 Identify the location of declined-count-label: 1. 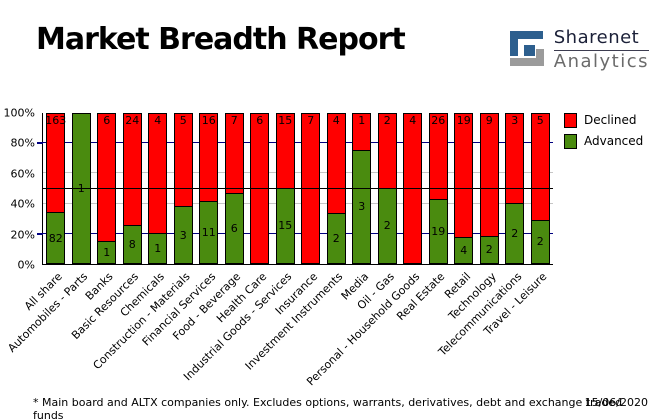
(362, 120).